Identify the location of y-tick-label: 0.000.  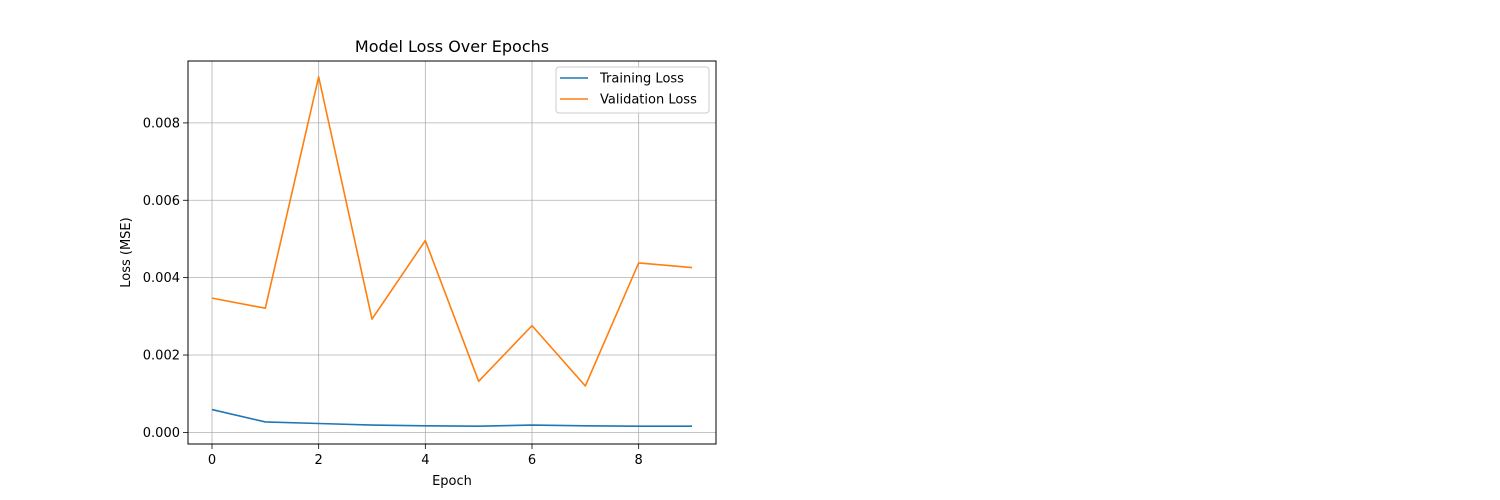
(161, 433).